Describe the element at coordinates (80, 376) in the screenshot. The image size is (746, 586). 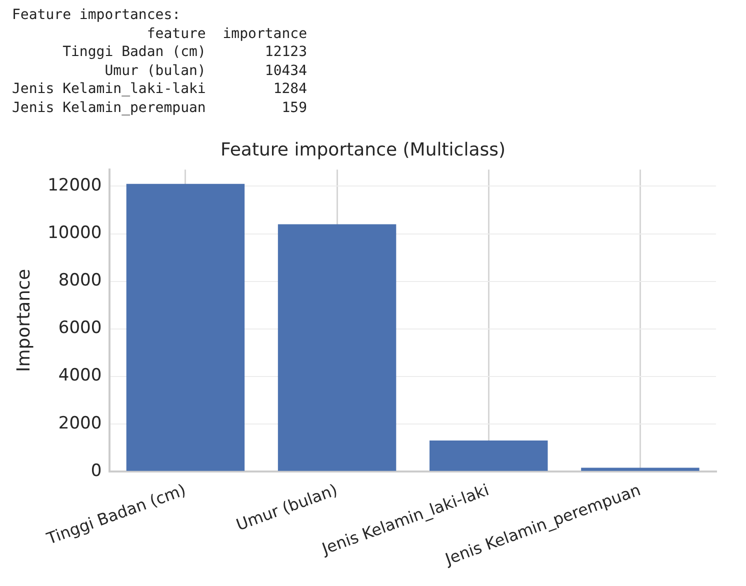
I see `y-tick-label: 4000` at that location.